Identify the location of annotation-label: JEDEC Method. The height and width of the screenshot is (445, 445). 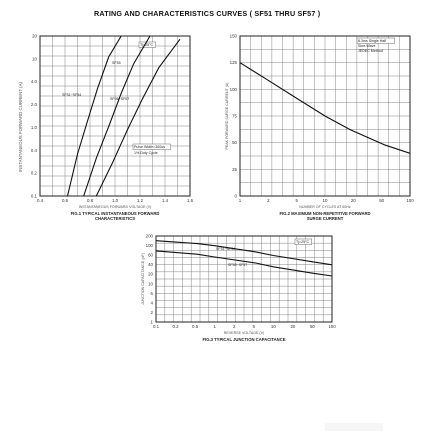
(370, 51).